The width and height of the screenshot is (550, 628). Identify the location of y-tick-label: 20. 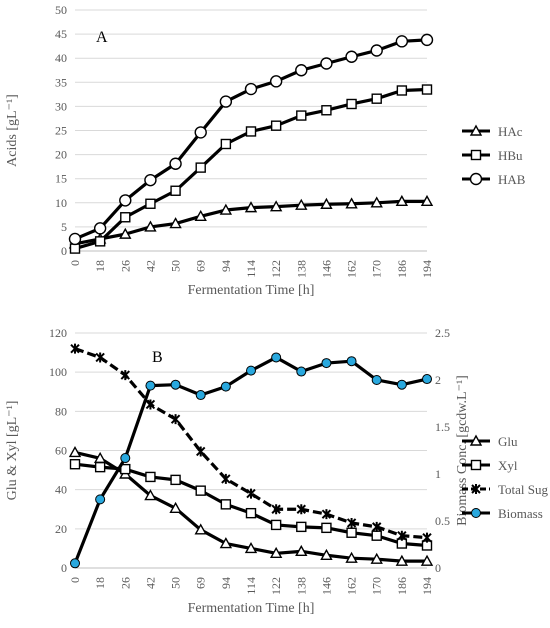
(61, 529).